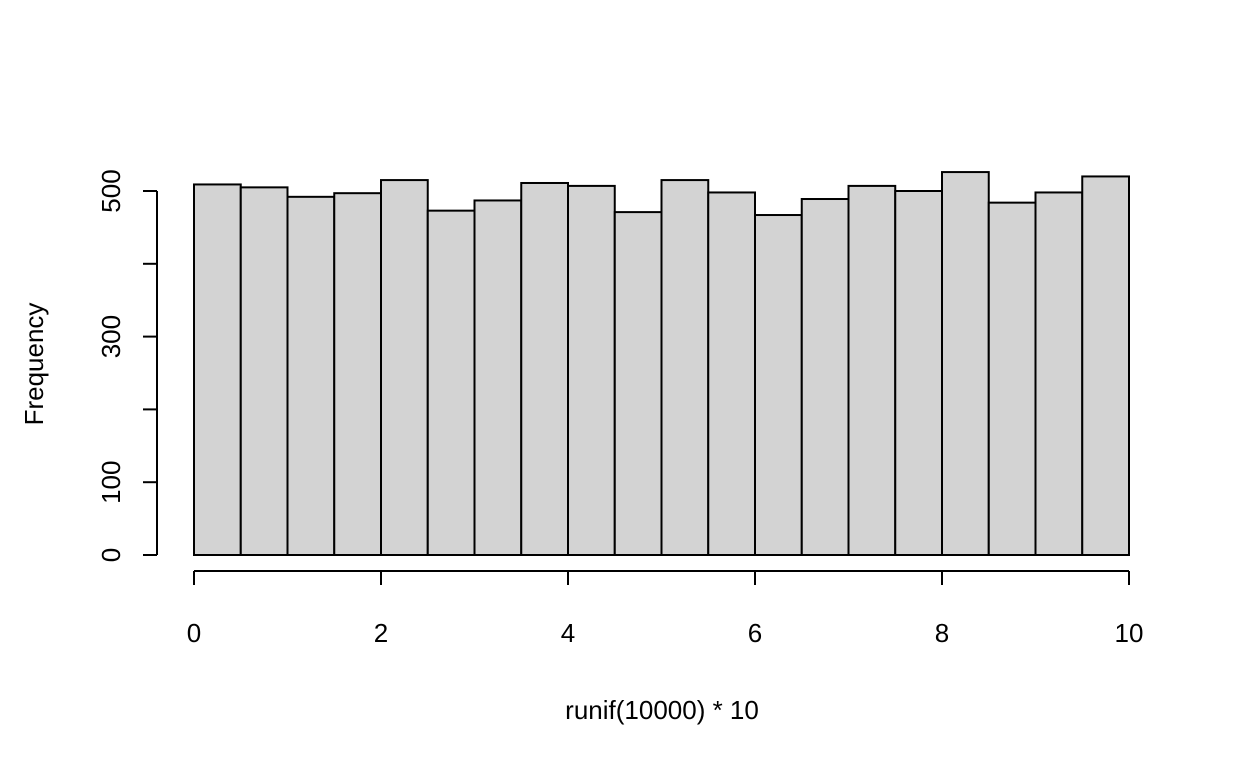 Image resolution: width=1248 pixels, height=768 pixels. What do you see at coordinates (1129, 633) in the screenshot?
I see `x-tick-label: 10` at bounding box center [1129, 633].